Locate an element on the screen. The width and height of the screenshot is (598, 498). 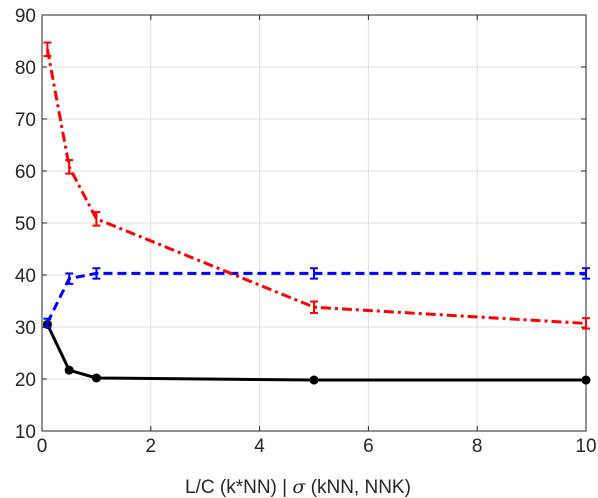
y-tick-label-4: 50 is located at coordinates (25, 224).